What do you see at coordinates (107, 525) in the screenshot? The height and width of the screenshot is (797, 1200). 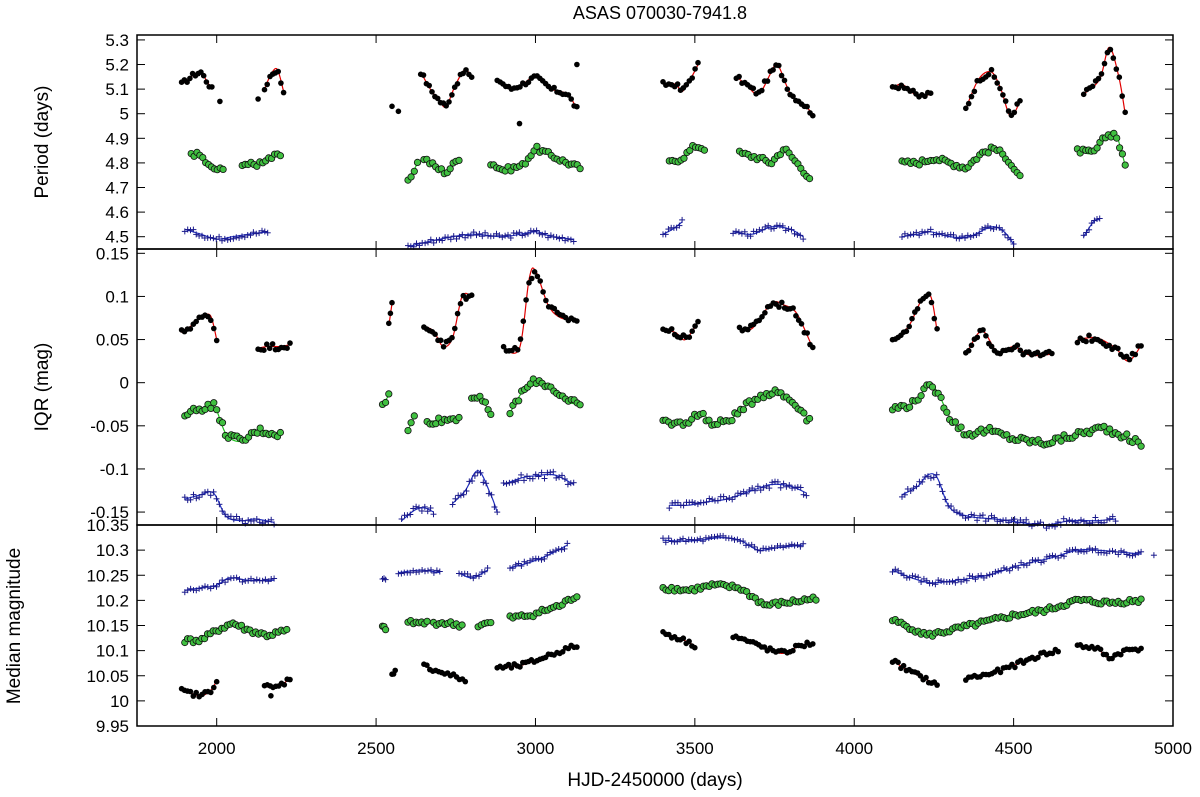 I see `ytick-label: 10.35` at bounding box center [107, 525].